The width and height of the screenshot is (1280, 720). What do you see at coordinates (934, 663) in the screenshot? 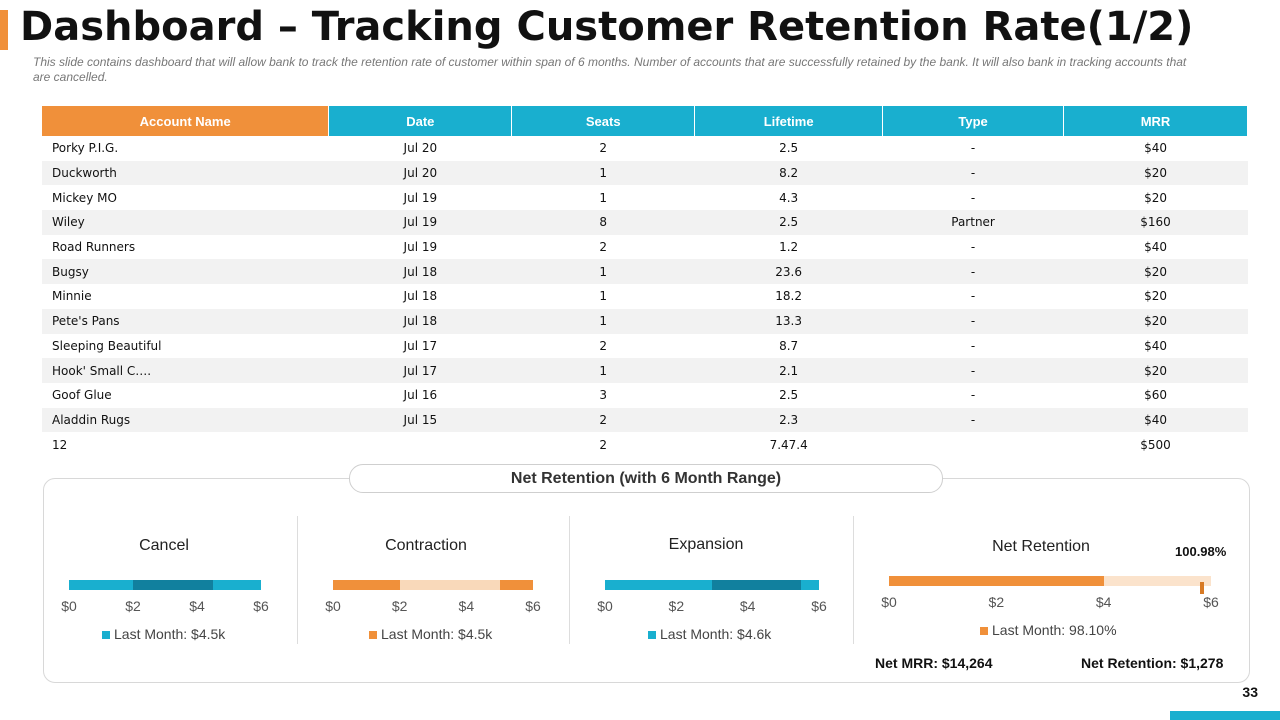
I see `net-mrr-stat: Net MRR: $14,264` at bounding box center [934, 663].